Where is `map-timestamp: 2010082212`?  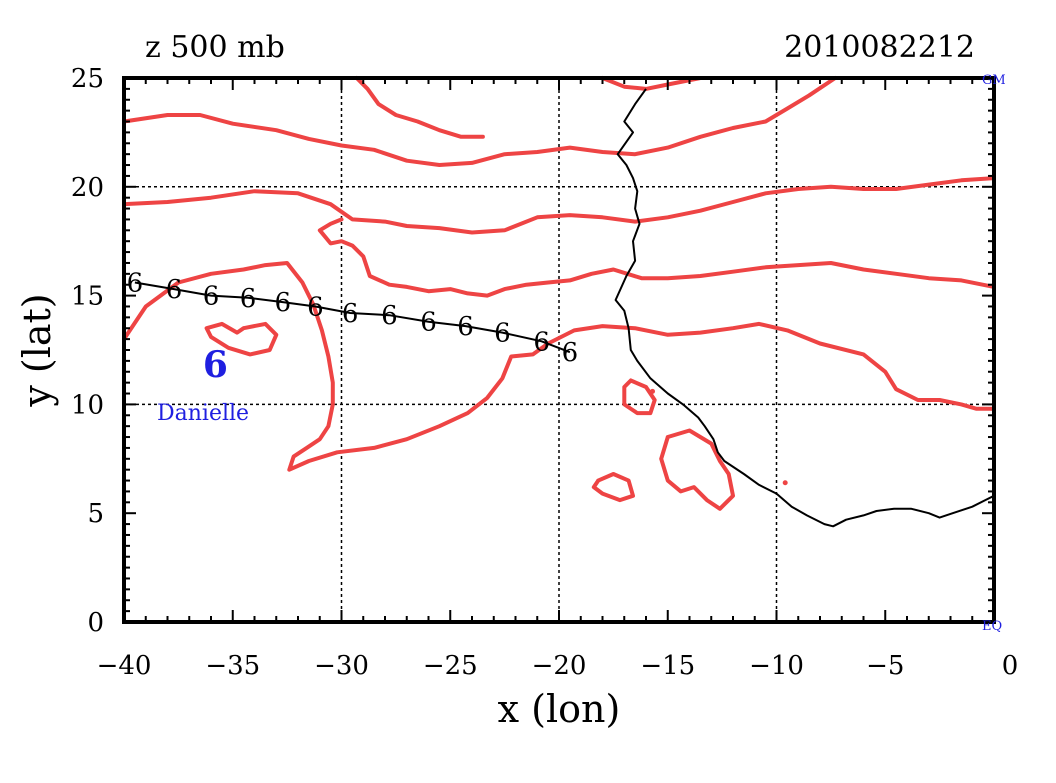 map-timestamp: 2010082212 is located at coordinates (879, 47).